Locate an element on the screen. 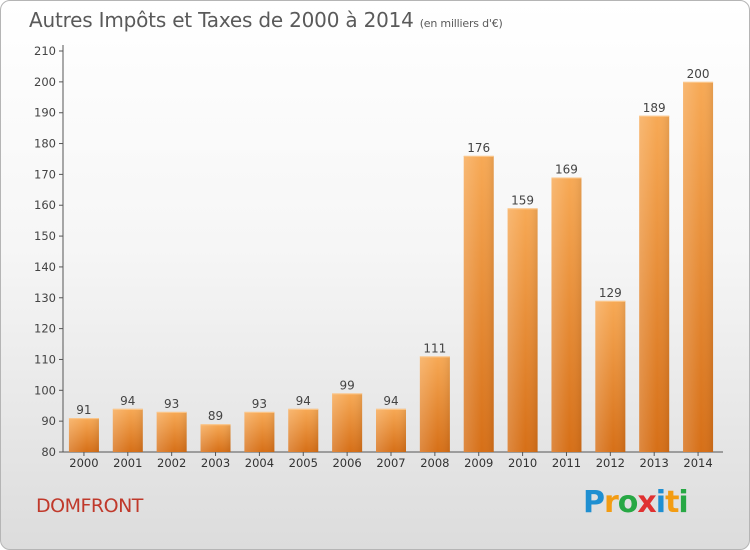 The height and width of the screenshot is (550, 750). x-tick-label: 2012 is located at coordinates (610, 463).